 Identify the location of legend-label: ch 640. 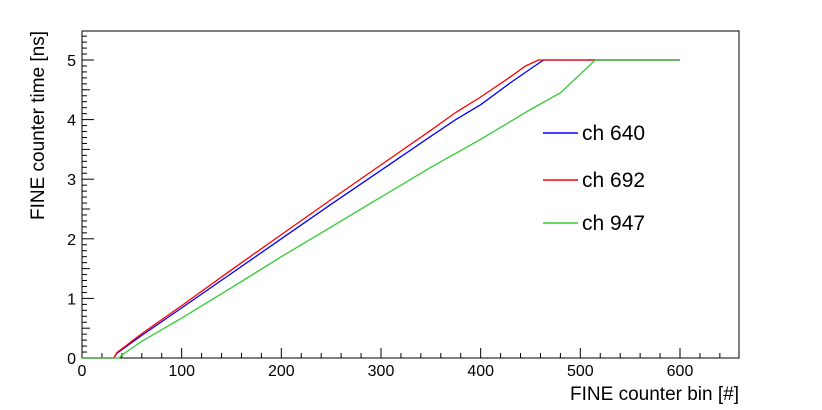
(613, 133).